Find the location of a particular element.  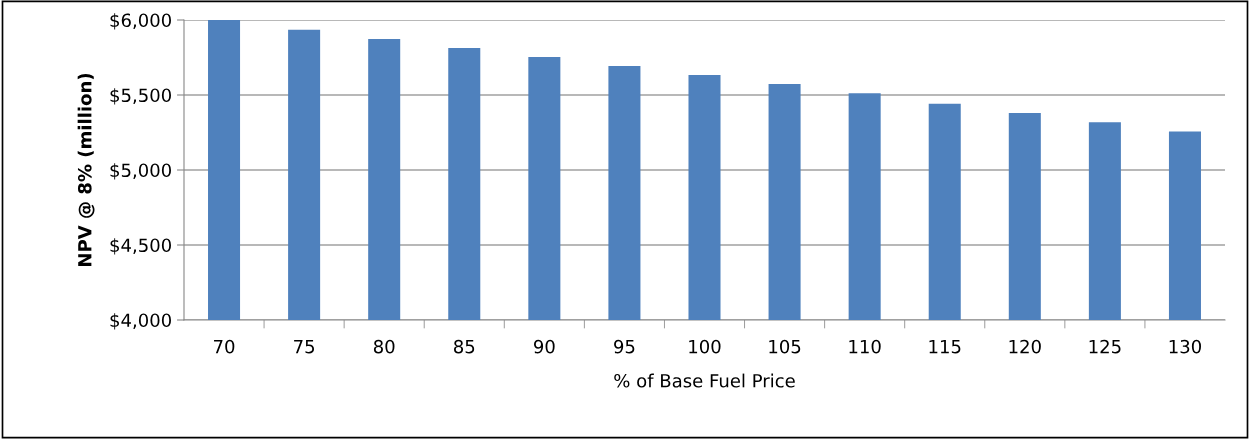

x-tick-label: 70 is located at coordinates (224, 346).